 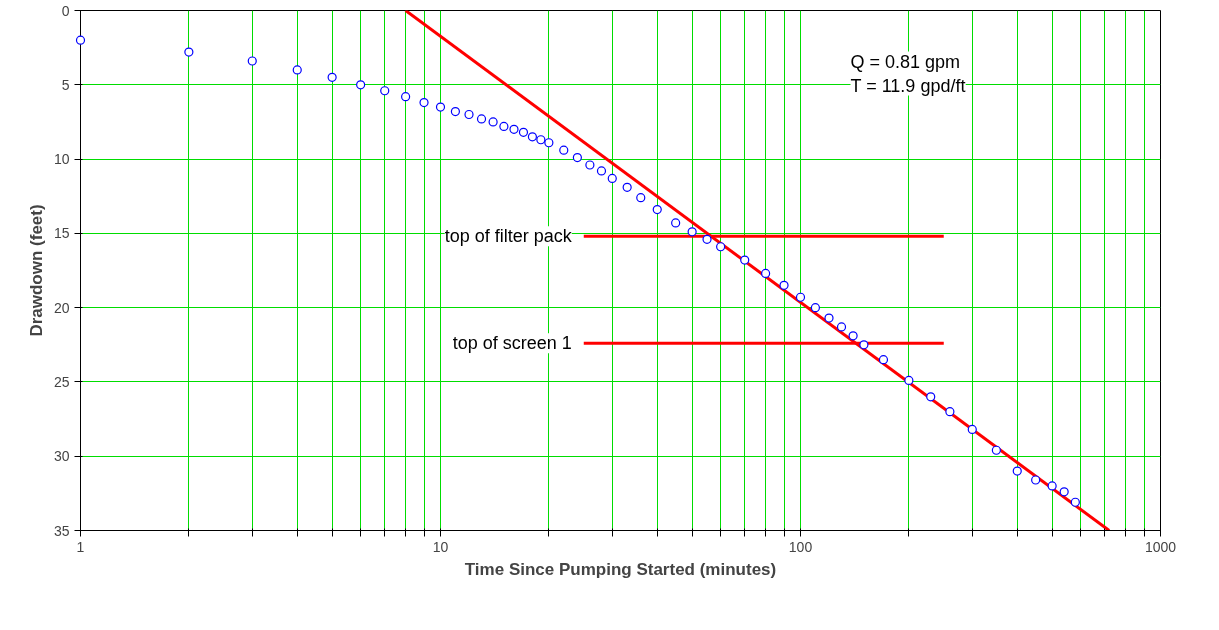 What do you see at coordinates (908, 73) in the screenshot?
I see `annotation: Q = 0.81 gpm T = 11.9 gpd/ft` at bounding box center [908, 73].